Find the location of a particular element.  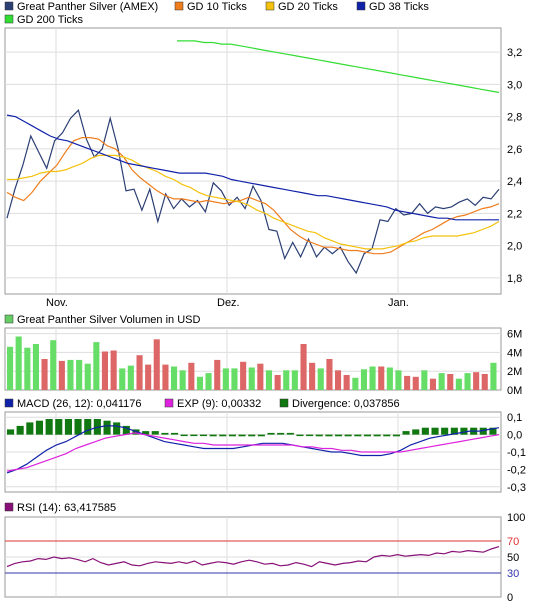

legend-label-divergence-0-037856: Divergence: 0,037856 is located at coordinates (346, 404).